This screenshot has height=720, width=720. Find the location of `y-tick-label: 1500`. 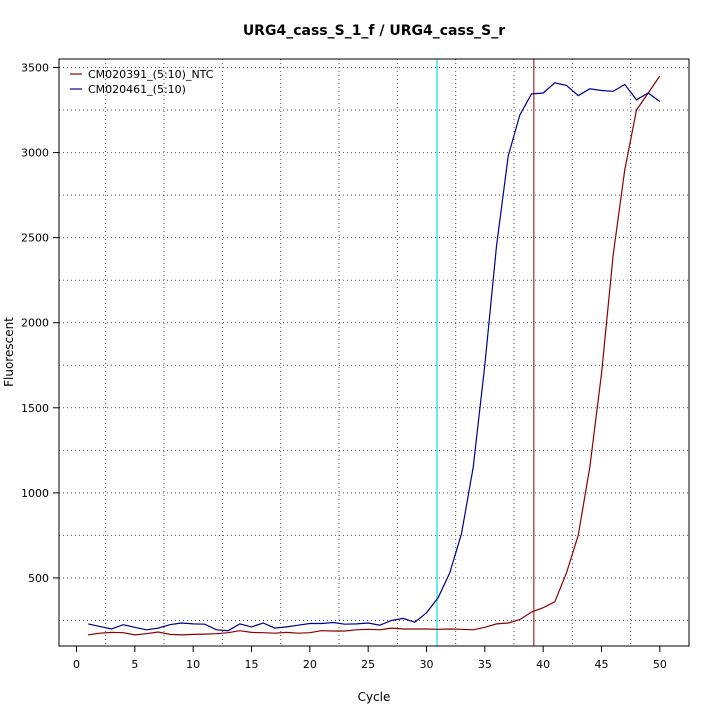

y-tick-label: 1500 is located at coordinates (35, 408).